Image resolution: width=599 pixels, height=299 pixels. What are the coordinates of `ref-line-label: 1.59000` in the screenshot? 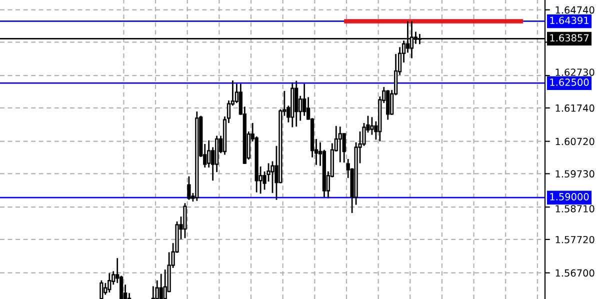 It's located at (569, 196).